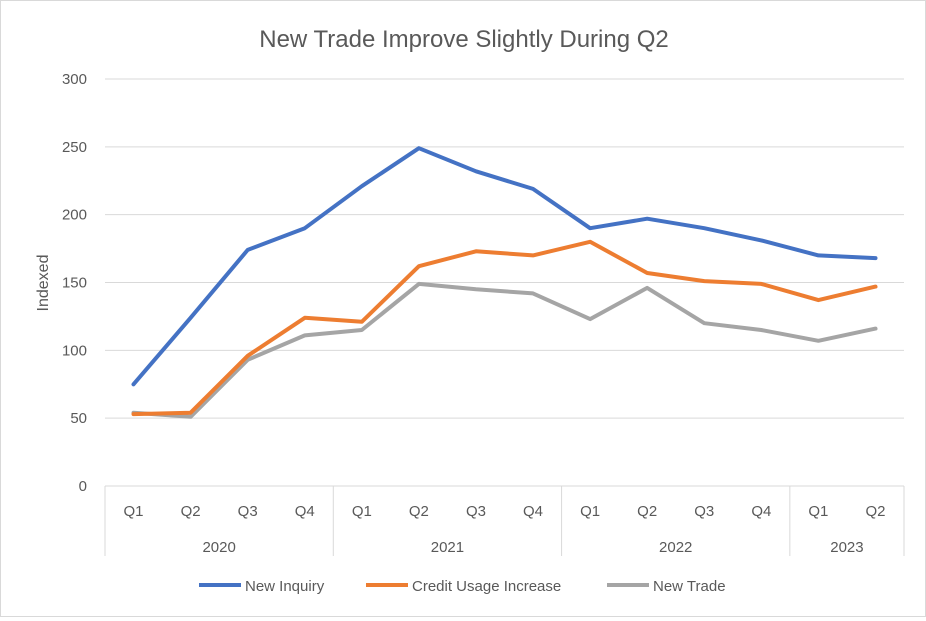 Image resolution: width=926 pixels, height=621 pixels. I want to click on y-tick-label: 150, so click(74, 283).